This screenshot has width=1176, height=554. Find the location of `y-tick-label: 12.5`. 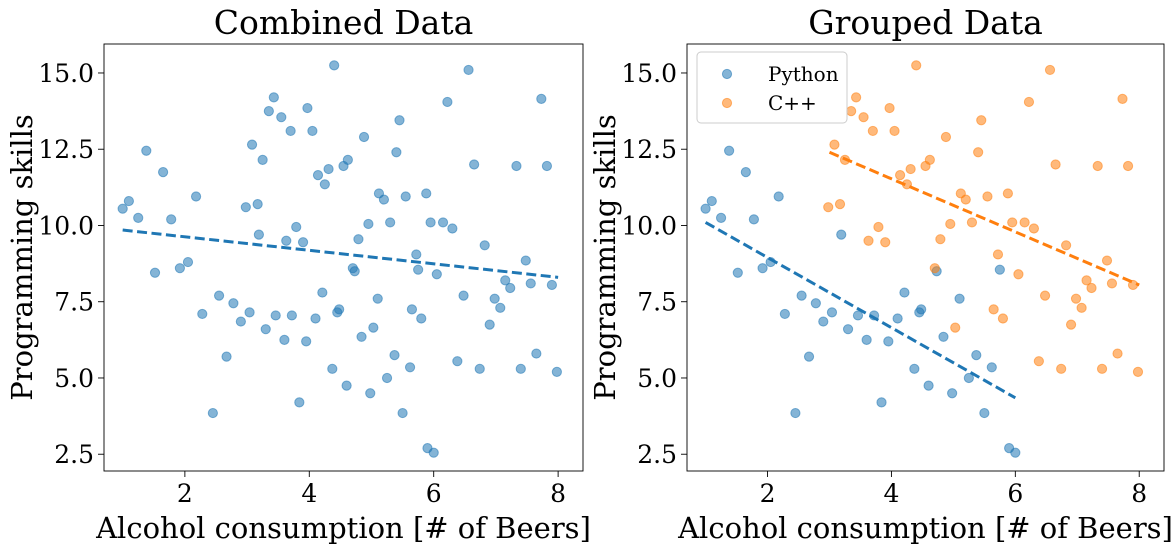

y-tick-label: 12.5 is located at coordinates (66, 149).